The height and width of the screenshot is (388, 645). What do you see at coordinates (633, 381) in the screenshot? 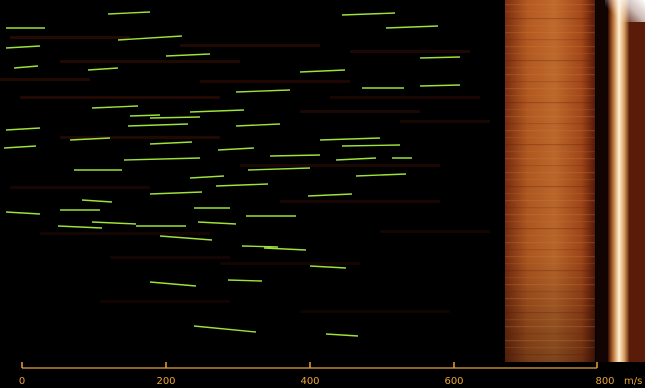
I see `axis-unit: m/s` at bounding box center [633, 381].